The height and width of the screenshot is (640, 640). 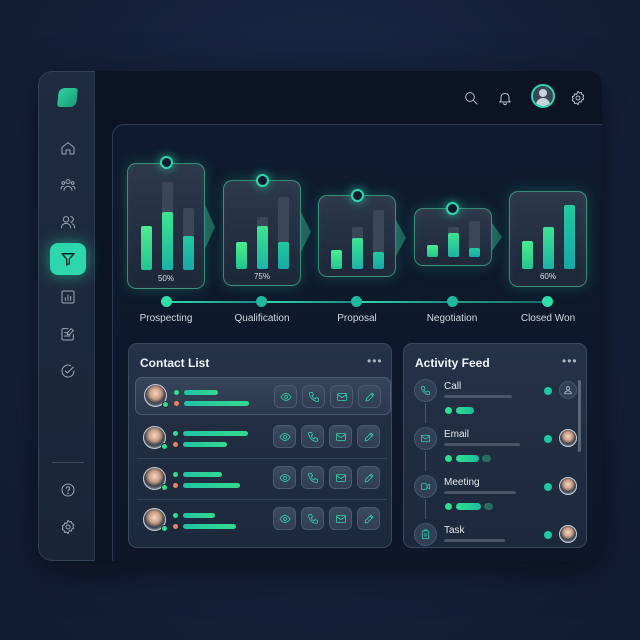 What do you see at coordinates (454, 530) in the screenshot?
I see `feed-label: Task` at bounding box center [454, 530].